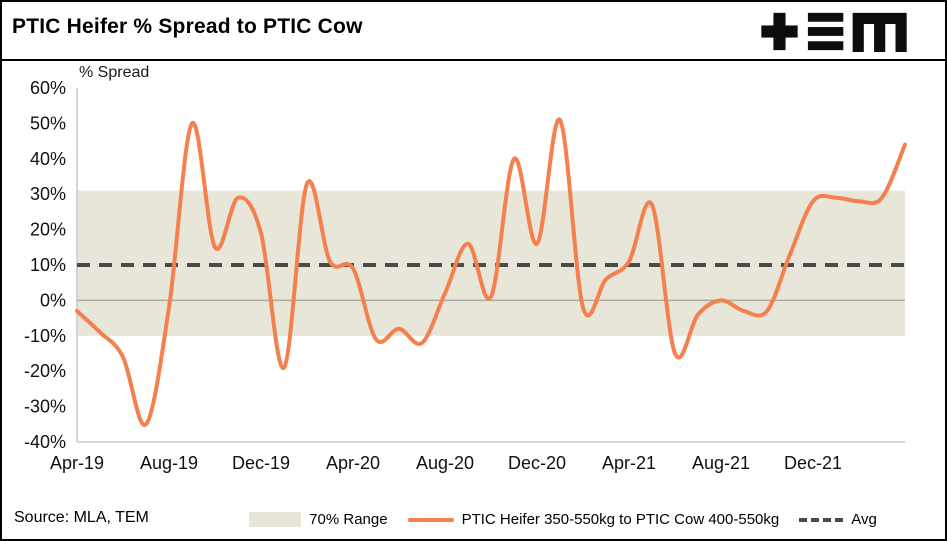 The height and width of the screenshot is (541, 947). Describe the element at coordinates (45, 371) in the screenshot. I see `svg-text: -20%` at that location.